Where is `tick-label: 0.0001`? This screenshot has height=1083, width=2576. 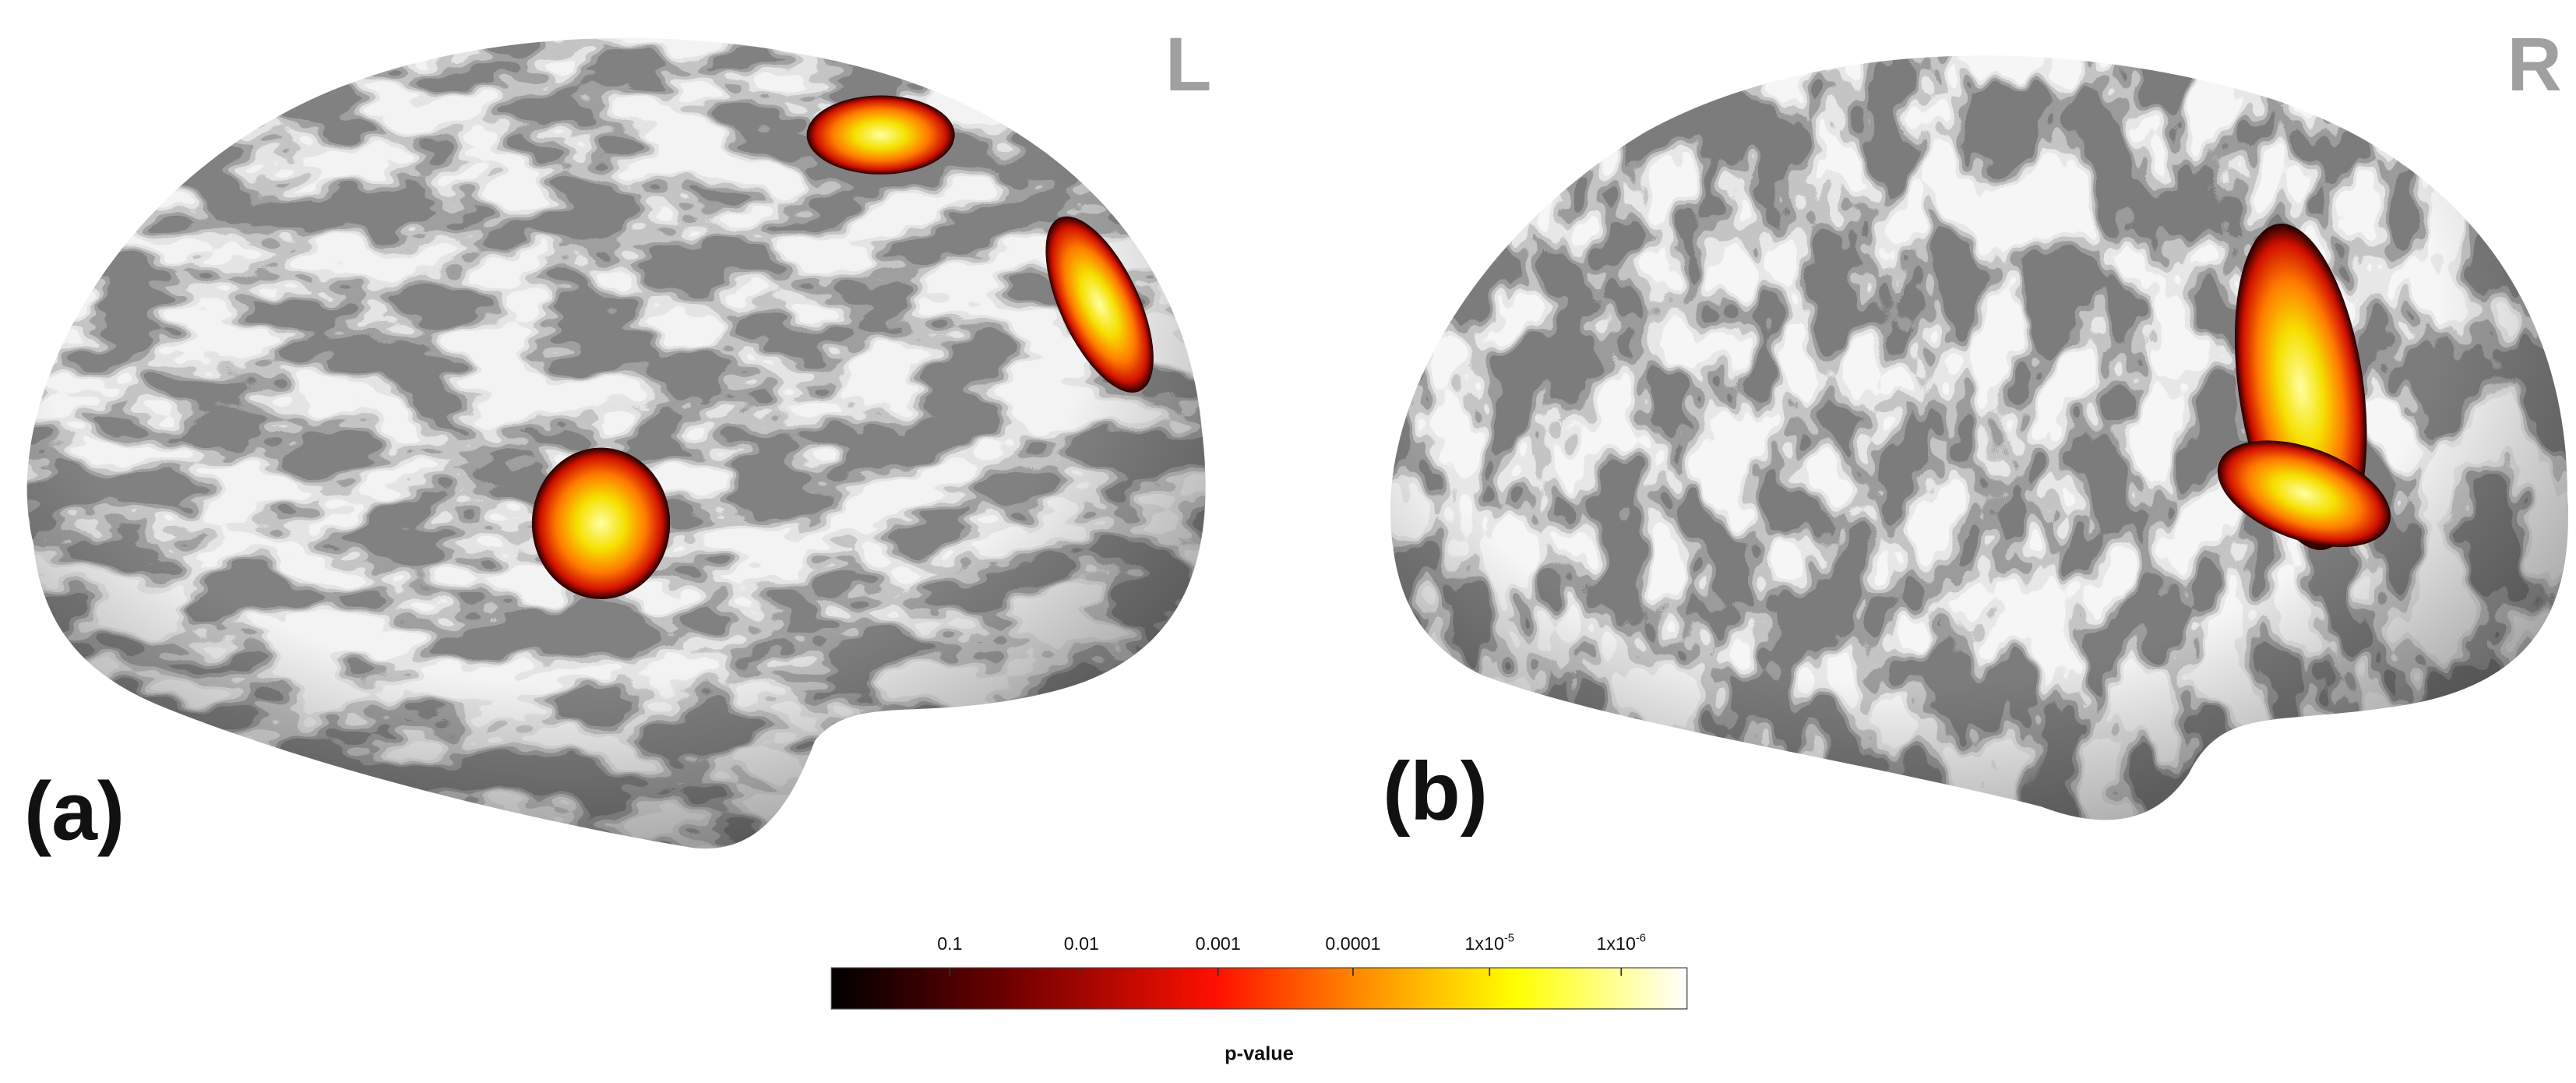
tick-label: 0.0001 is located at coordinates (1352, 944).